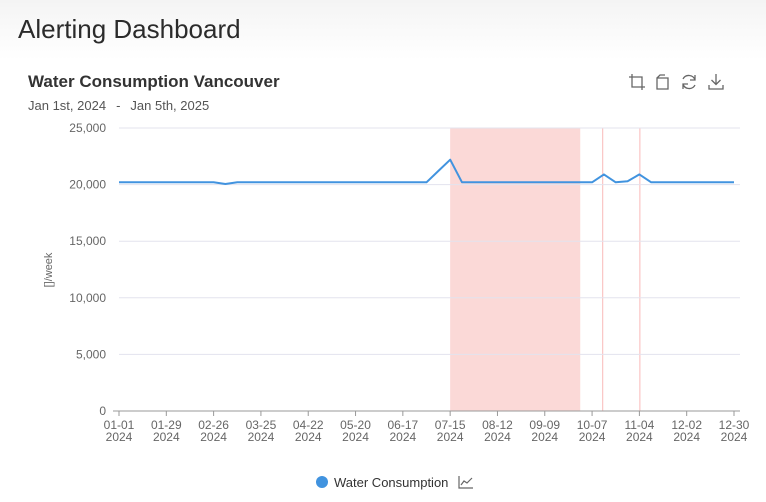 The image size is (766, 502). Describe the element at coordinates (87, 298) in the screenshot. I see `y-tick-label-2: 10,000` at that location.